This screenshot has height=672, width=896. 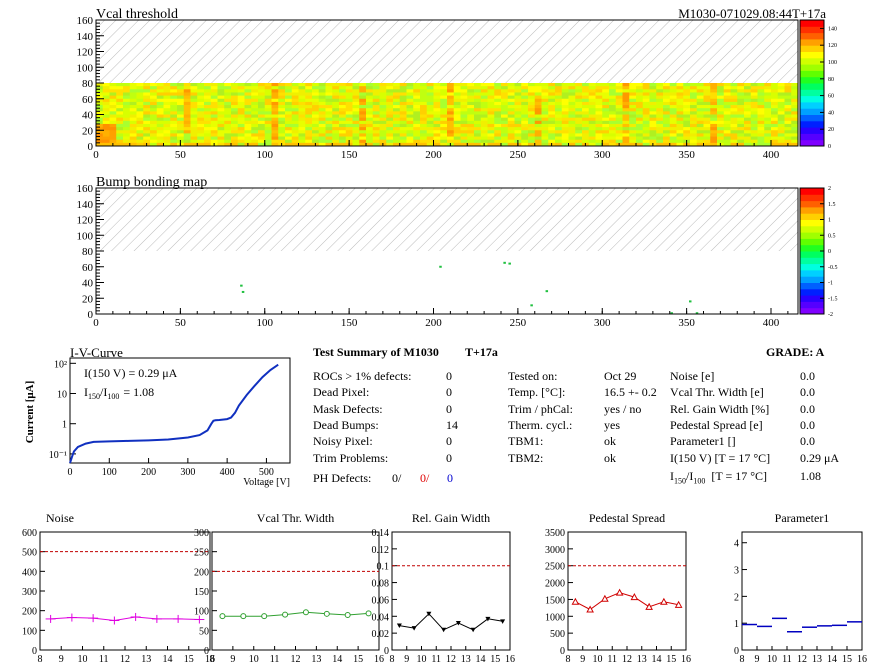 What do you see at coordinates (807, 441) in the screenshot?
I see `result-value: 0.0` at bounding box center [807, 441].